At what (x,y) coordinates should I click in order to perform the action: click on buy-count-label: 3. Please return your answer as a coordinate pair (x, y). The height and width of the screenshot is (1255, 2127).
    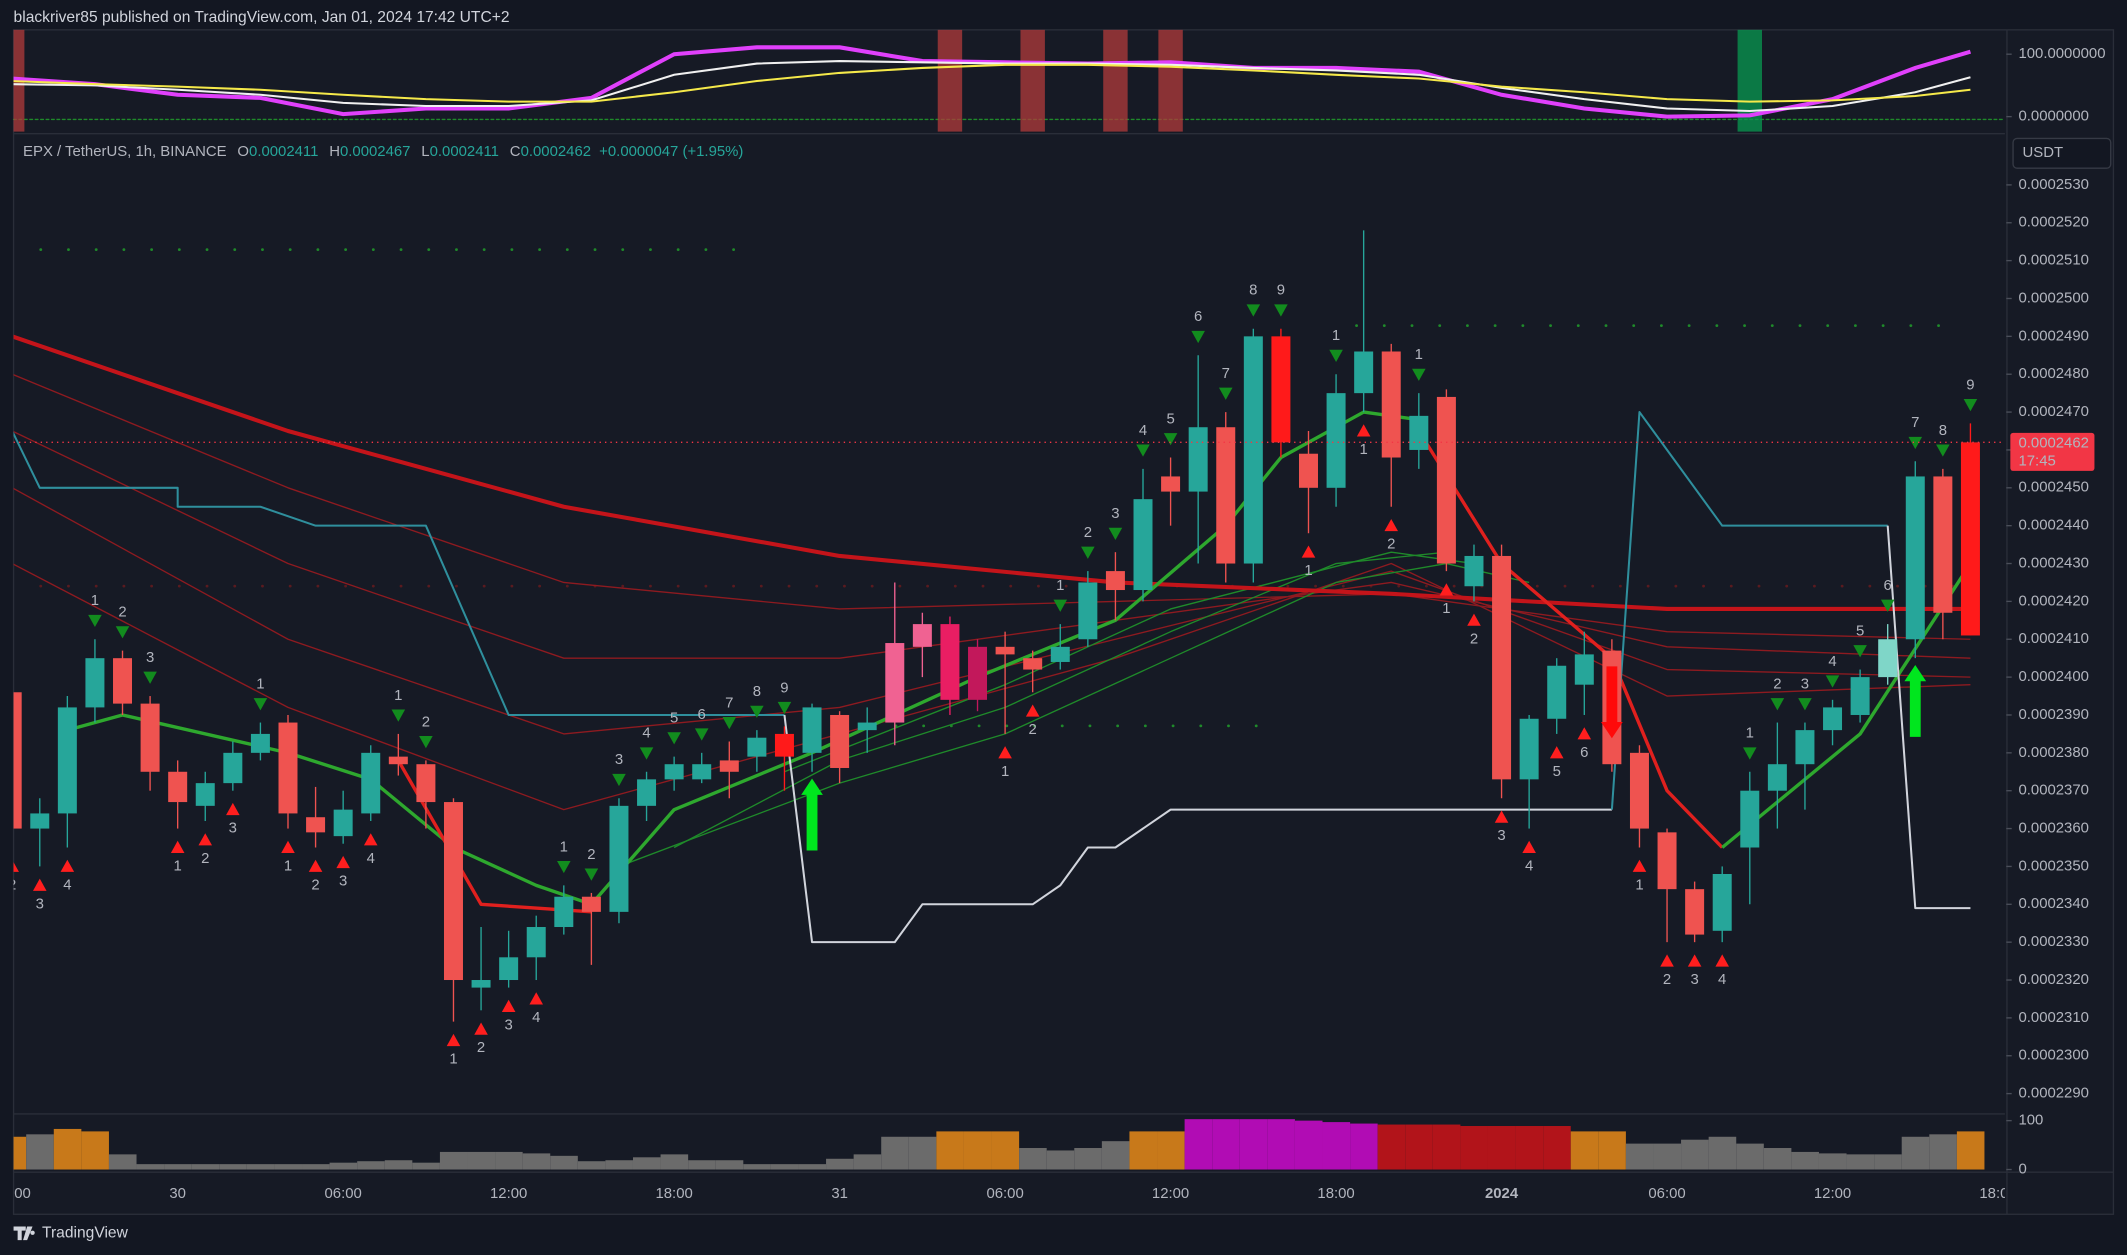
    Looking at the image, I should click on (40, 903).